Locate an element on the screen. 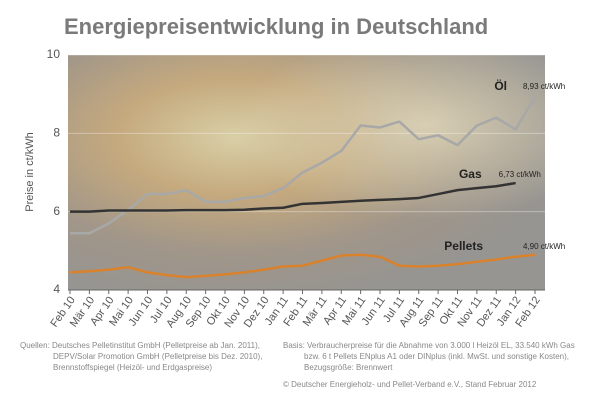 This screenshot has width=592, height=410. value-label: 8,93 ct/kWh is located at coordinates (544, 86).